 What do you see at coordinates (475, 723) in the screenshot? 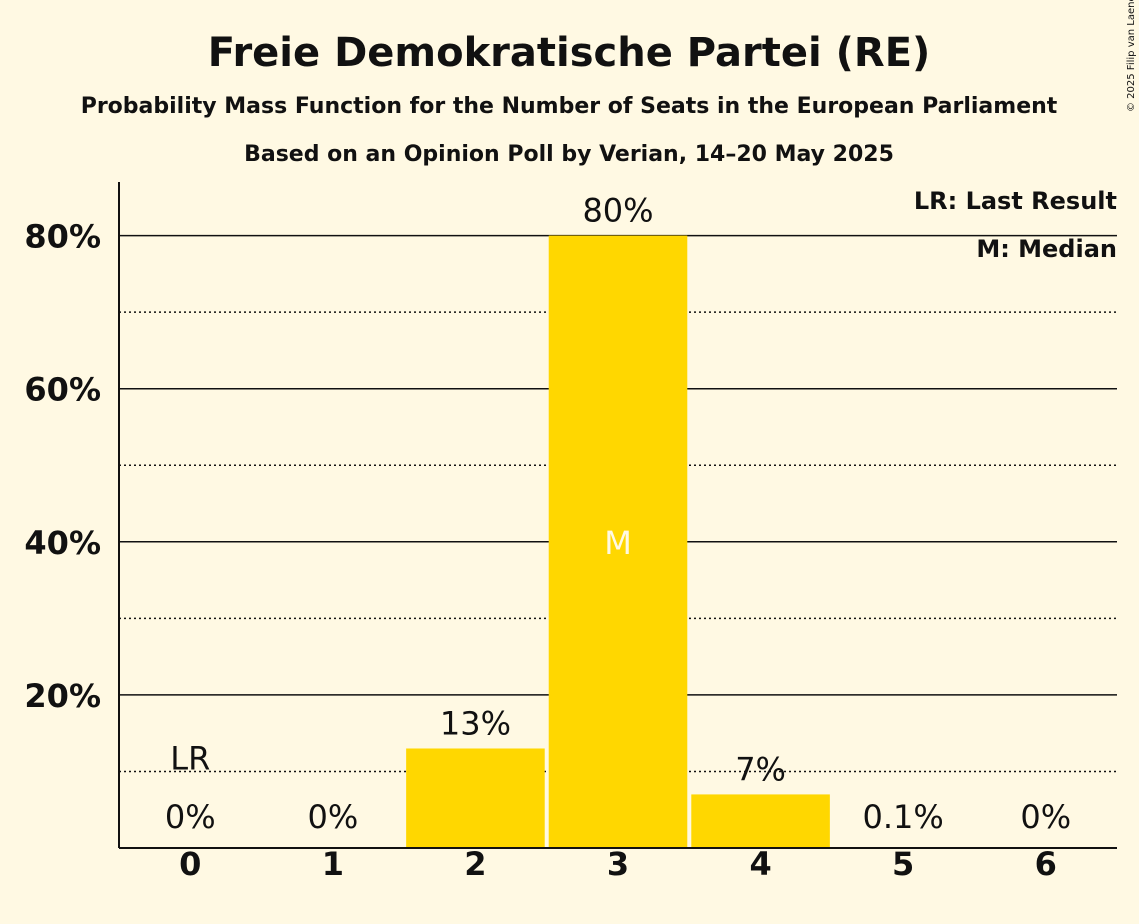
I see `value-label: 13%` at bounding box center [475, 723].